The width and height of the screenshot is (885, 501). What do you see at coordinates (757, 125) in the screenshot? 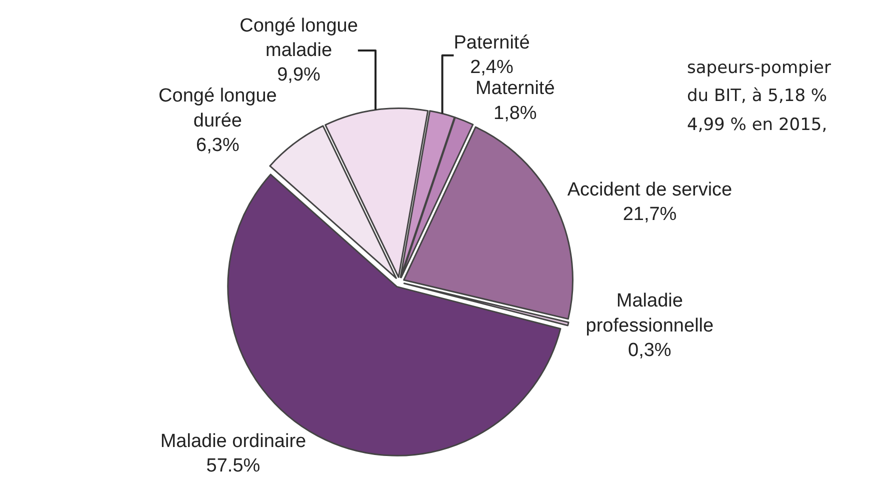
I see `text: 4,99 % en 2015,` at bounding box center [757, 125].